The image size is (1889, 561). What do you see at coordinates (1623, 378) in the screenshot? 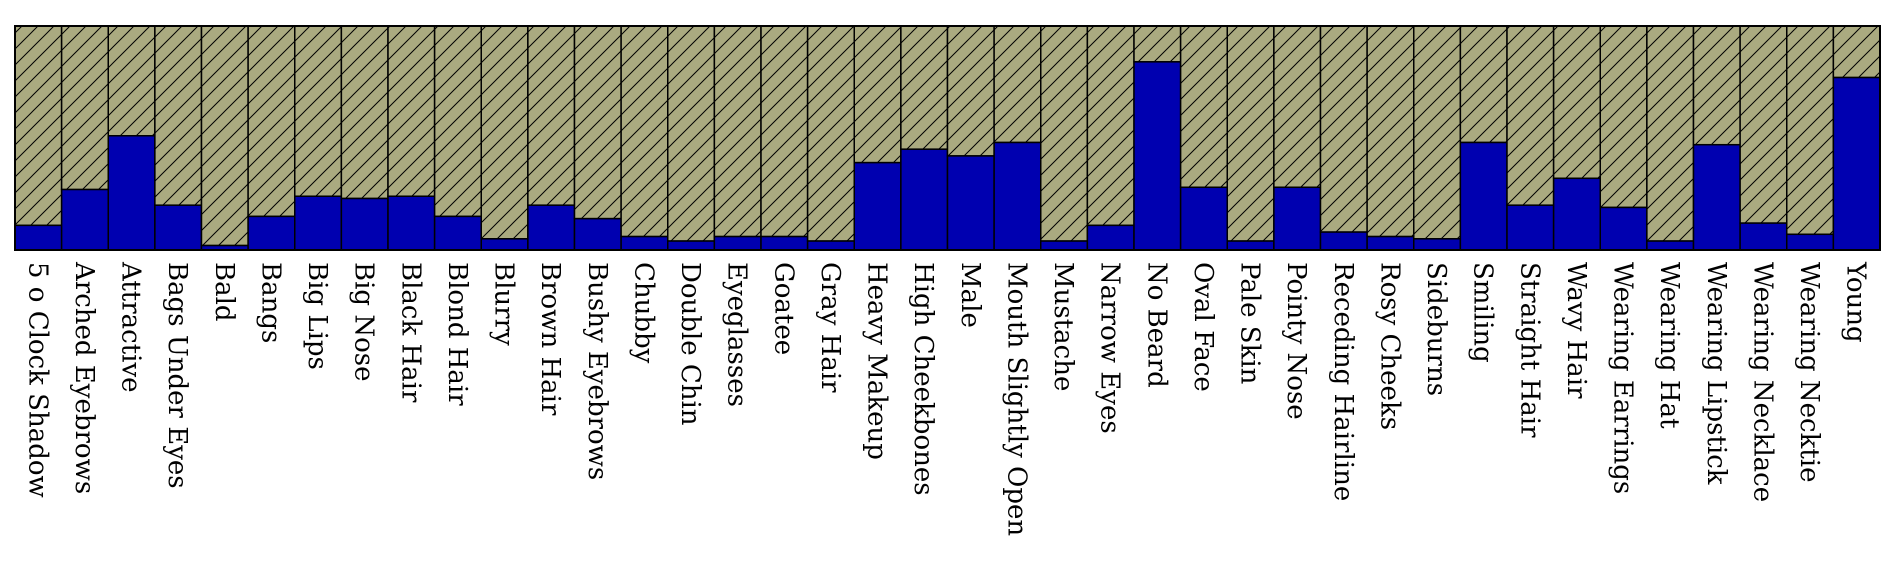
I see `x-tick-label: Wearing Earrings` at bounding box center [1623, 378].